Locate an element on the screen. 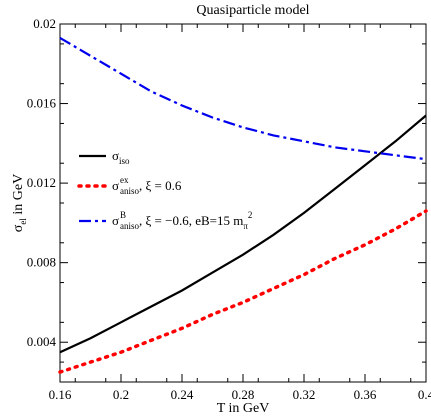 This screenshot has height=417, width=431. x-tick-label: 0.4 is located at coordinates (424, 394).